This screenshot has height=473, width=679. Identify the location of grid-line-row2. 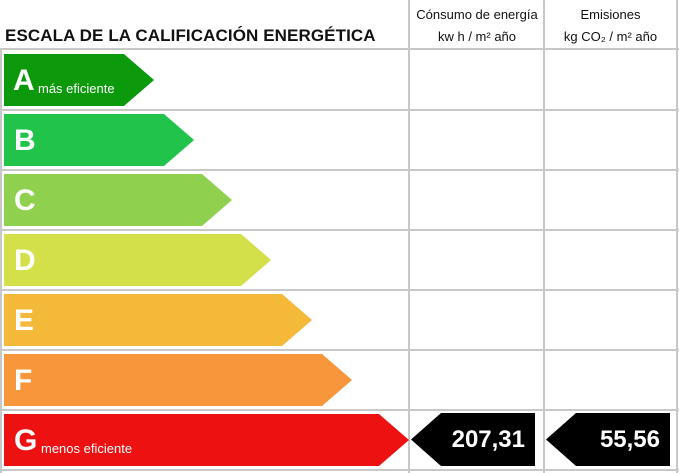
(339, 170).